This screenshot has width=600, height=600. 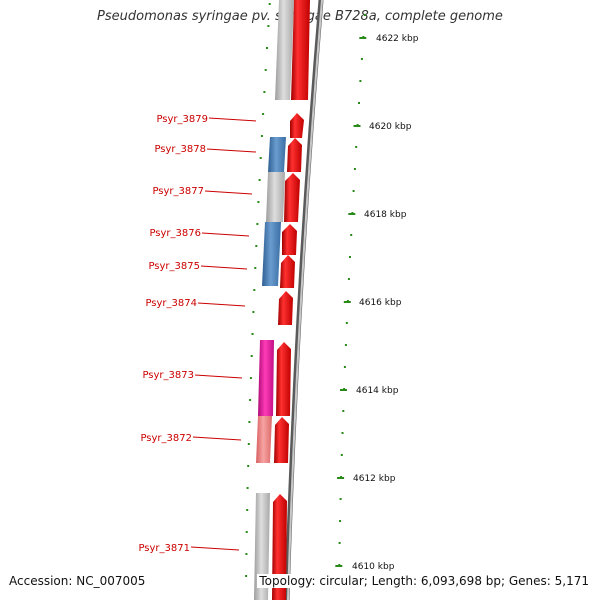 What do you see at coordinates (168, 375) in the screenshot?
I see `gene-label: Psyr_3873` at bounding box center [168, 375].